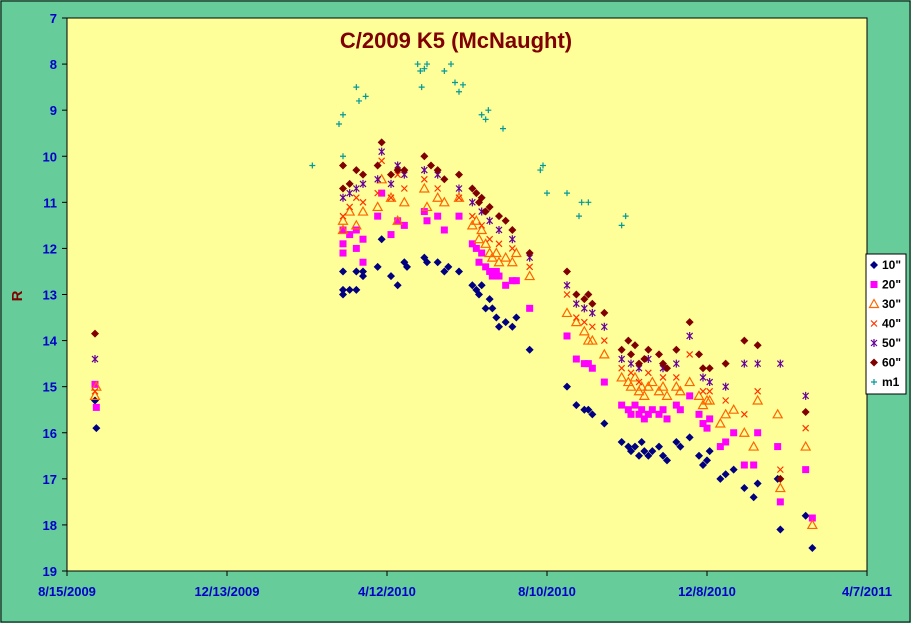 This screenshot has height=623, width=911. What do you see at coordinates (50, 479) in the screenshot?
I see `y-tick-label: 17` at bounding box center [50, 479].